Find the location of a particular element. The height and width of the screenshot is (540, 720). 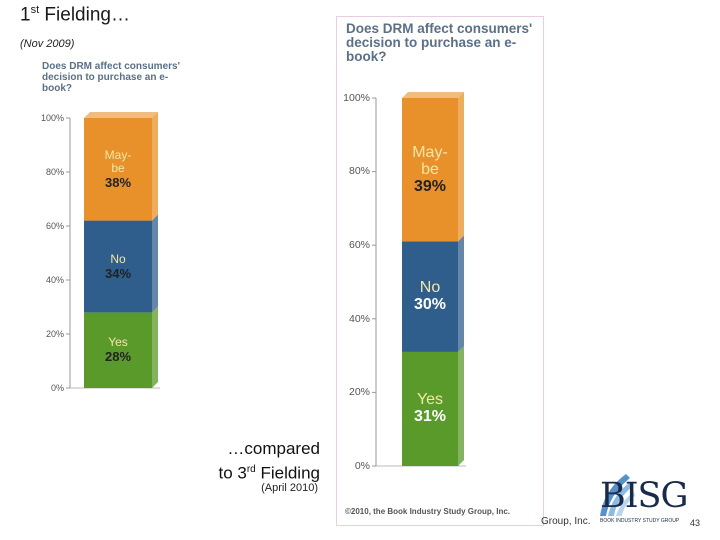

compared-line2-post: Fielding is located at coordinates (287, 473).